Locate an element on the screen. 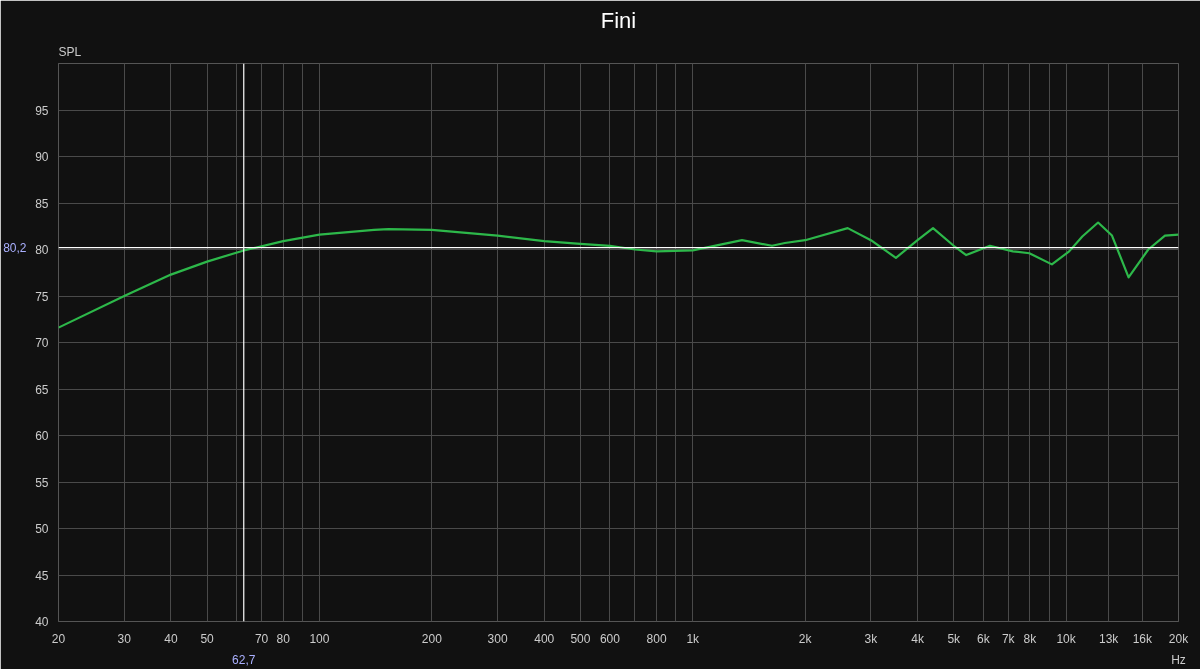 This screenshot has width=1200, height=669. y-tick-label: 50 is located at coordinates (42, 529).